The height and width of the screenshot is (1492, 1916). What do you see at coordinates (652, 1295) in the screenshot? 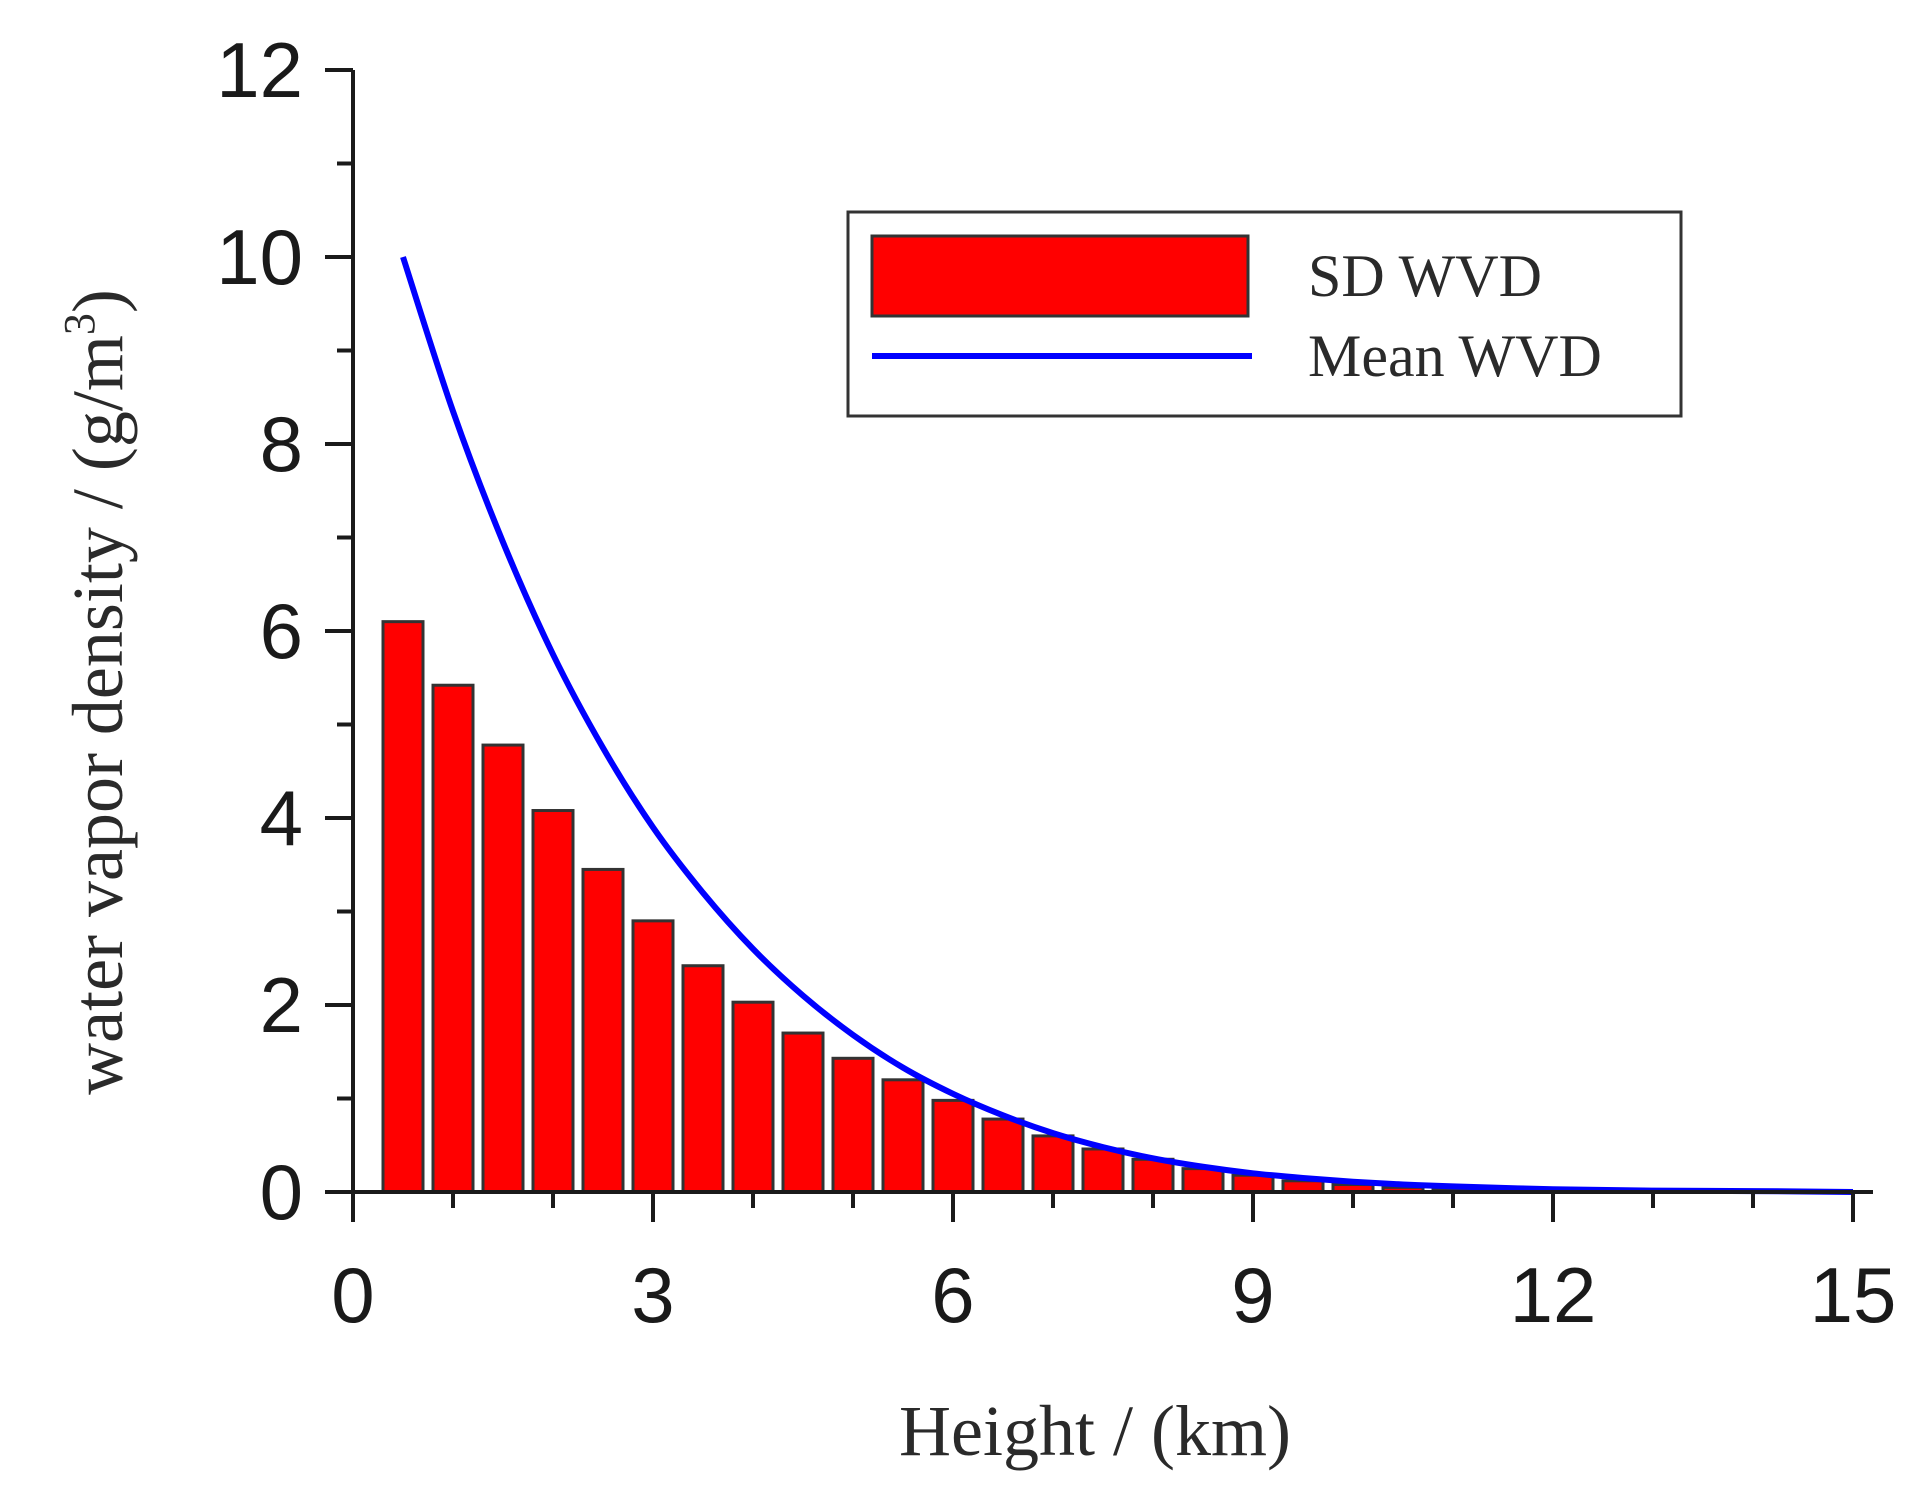
I see `x-tick-label: 3` at bounding box center [652, 1295].